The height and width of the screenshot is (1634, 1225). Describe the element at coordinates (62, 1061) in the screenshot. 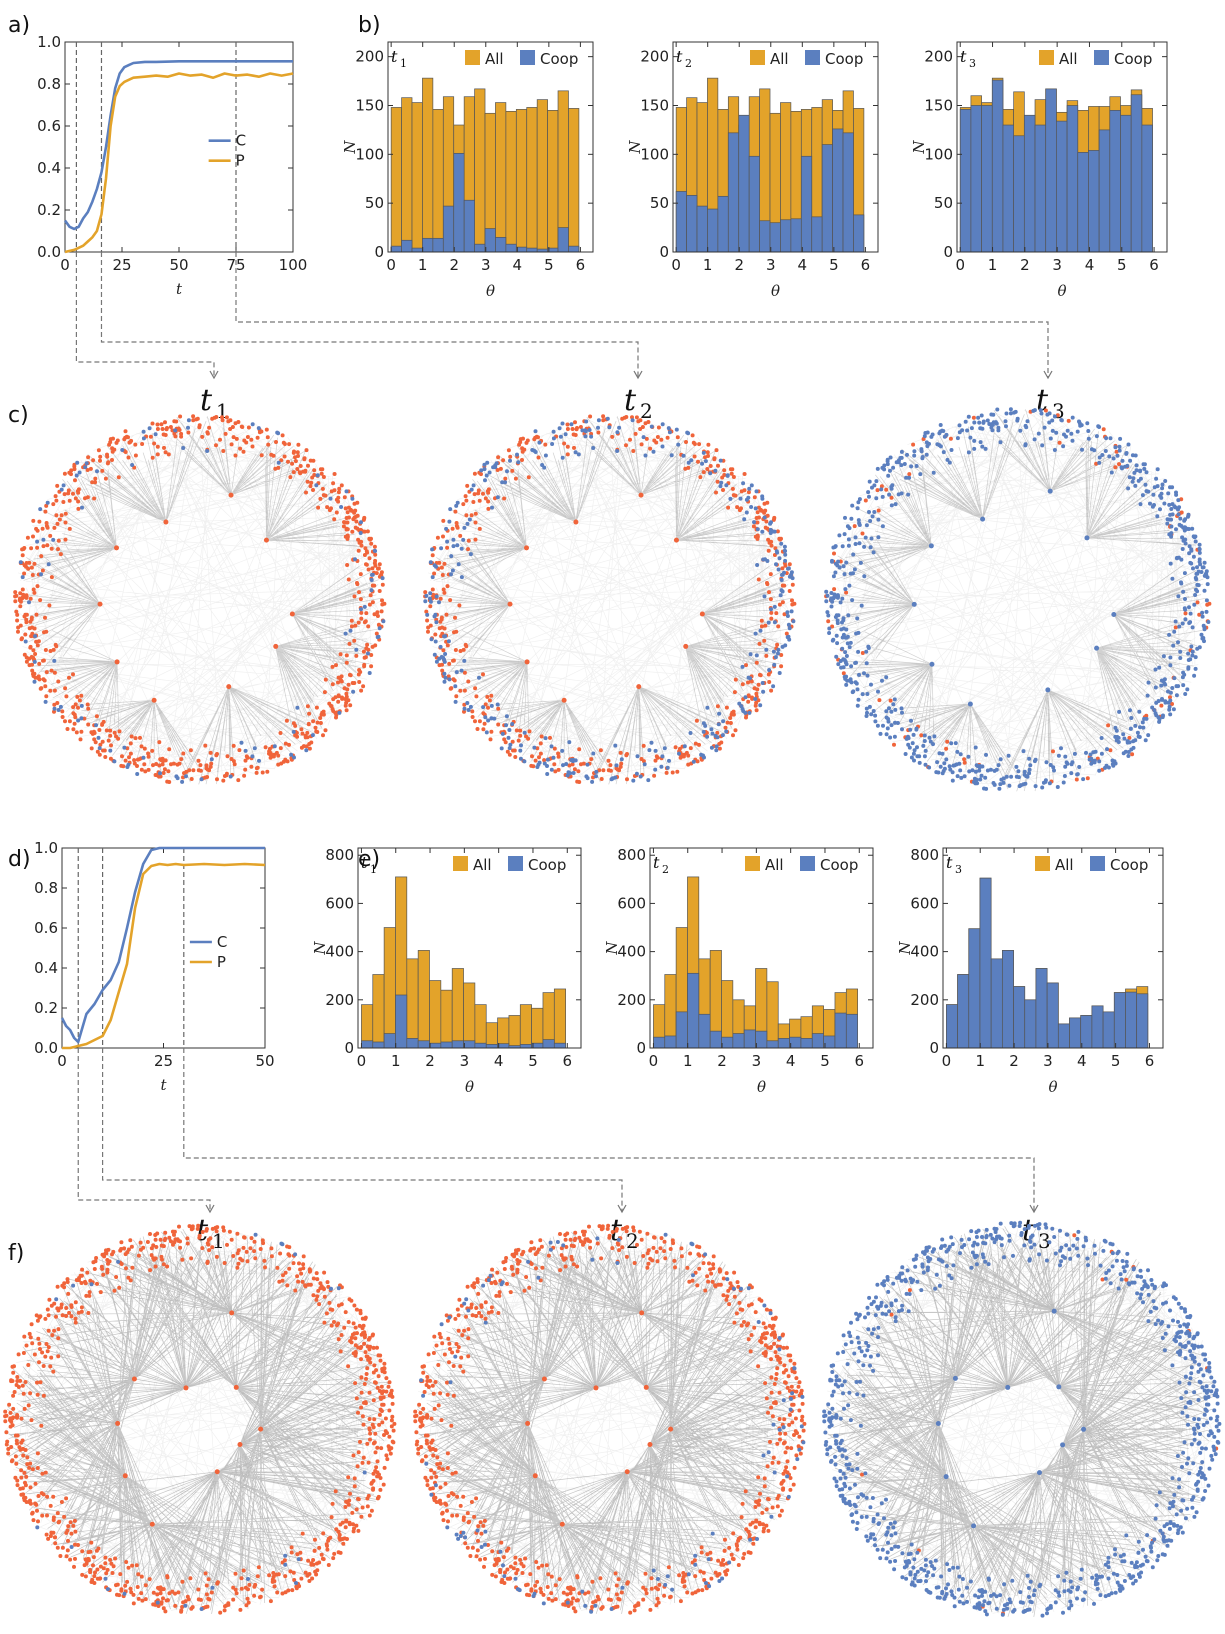

I see `d-xtick-label: 0` at that location.